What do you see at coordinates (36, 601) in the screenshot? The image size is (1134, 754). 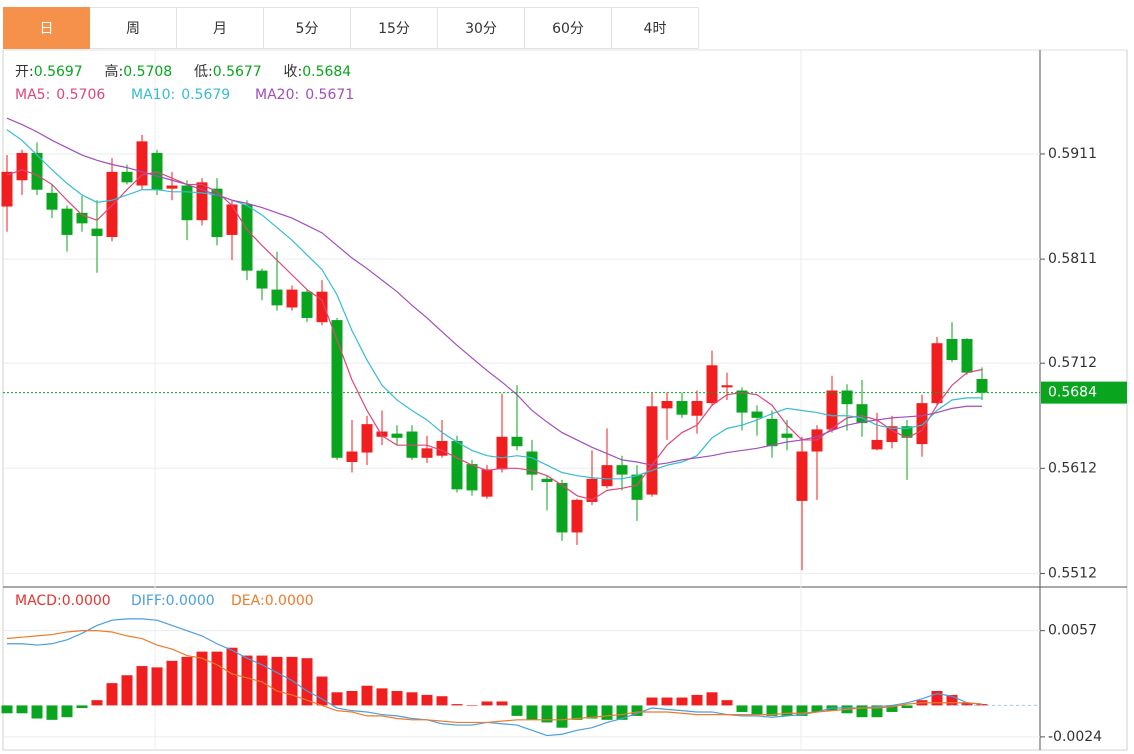 I see `macd-name: MACD` at bounding box center [36, 601].